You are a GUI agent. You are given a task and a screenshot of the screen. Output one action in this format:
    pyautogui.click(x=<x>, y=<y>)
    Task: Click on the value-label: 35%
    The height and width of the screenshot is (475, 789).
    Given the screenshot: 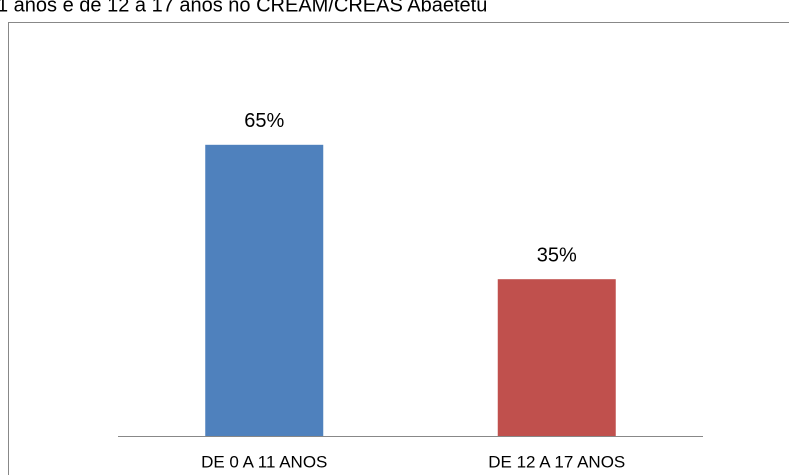 What is the action you would take?
    pyautogui.click(x=557, y=255)
    